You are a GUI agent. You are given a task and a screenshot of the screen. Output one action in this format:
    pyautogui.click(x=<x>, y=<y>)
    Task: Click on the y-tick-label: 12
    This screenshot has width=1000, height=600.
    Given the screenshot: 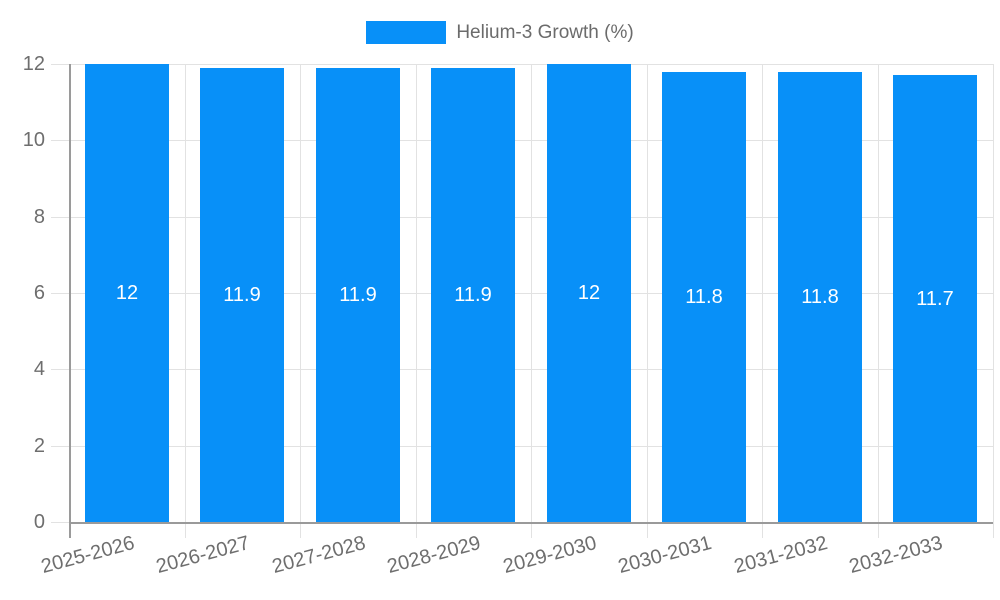 What is the action you would take?
    pyautogui.click(x=33, y=64)
    